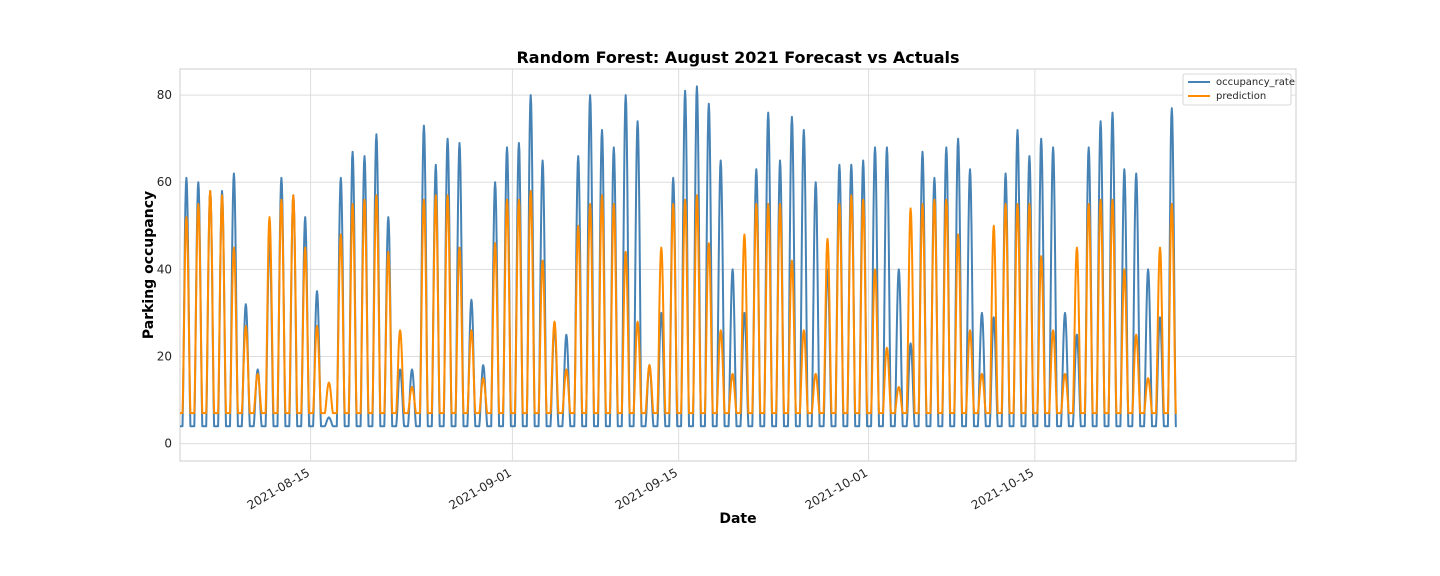 The height and width of the screenshot is (576, 1440). I want to click on y-tick-label: 80, so click(164, 95).